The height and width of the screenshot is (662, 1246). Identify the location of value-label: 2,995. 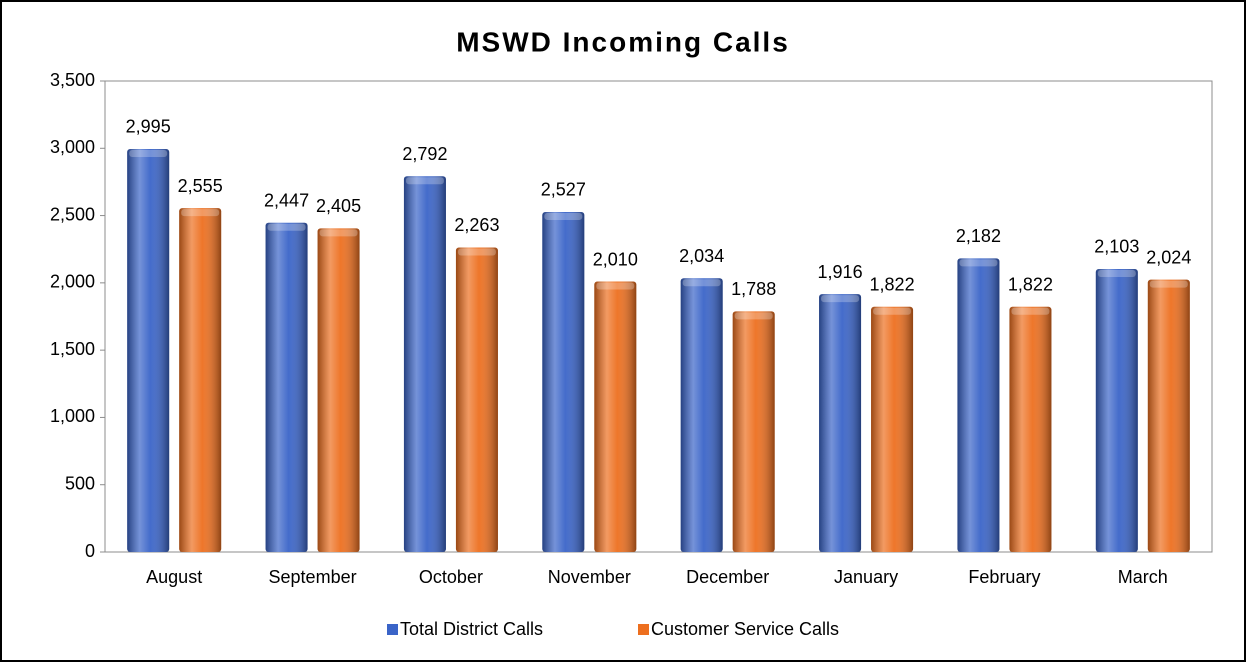
(148, 127).